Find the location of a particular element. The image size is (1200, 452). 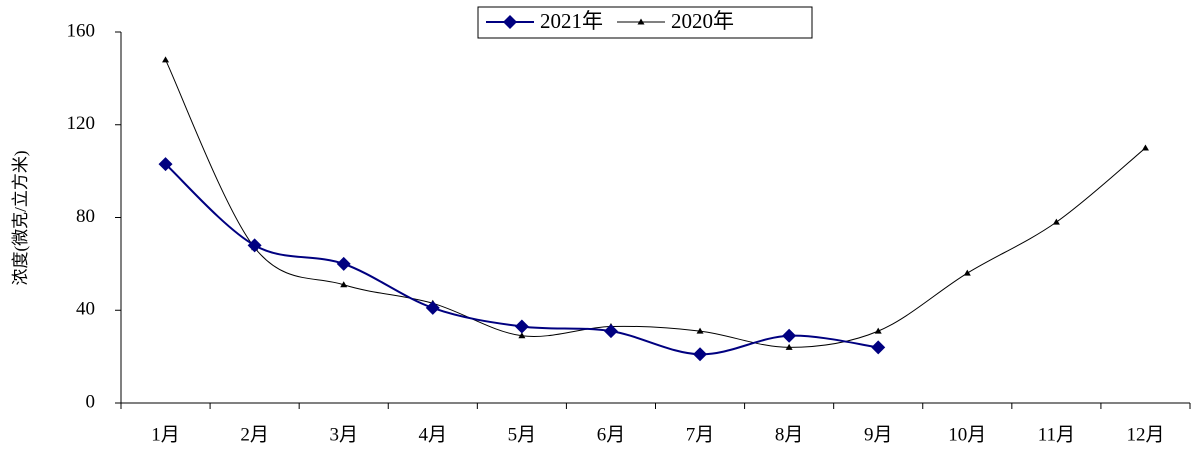

y-tick-label: 0 is located at coordinates (91, 401).